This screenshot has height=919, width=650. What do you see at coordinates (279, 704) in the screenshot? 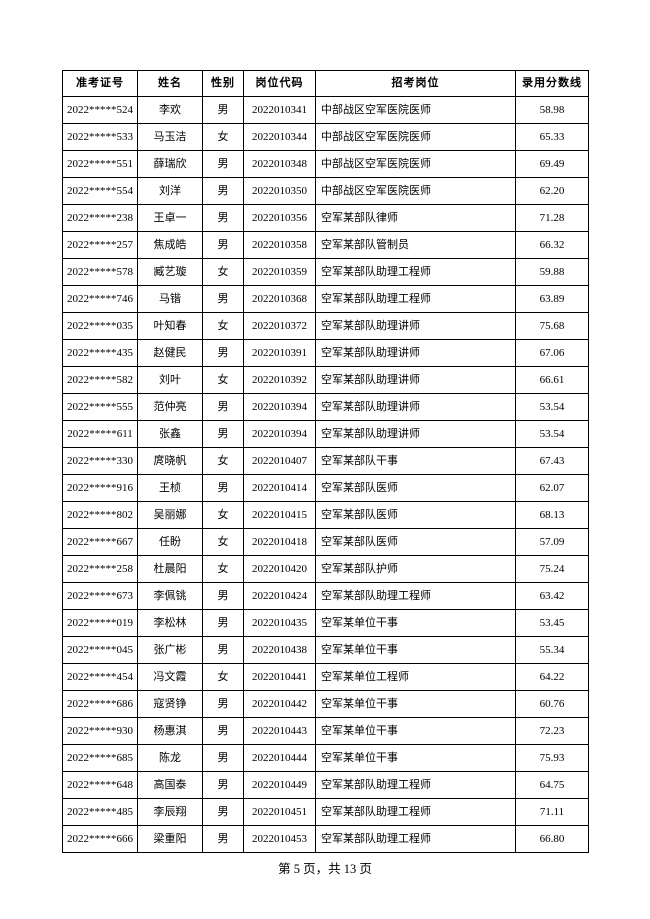
I see `table-cell: 2022010442` at bounding box center [279, 704].